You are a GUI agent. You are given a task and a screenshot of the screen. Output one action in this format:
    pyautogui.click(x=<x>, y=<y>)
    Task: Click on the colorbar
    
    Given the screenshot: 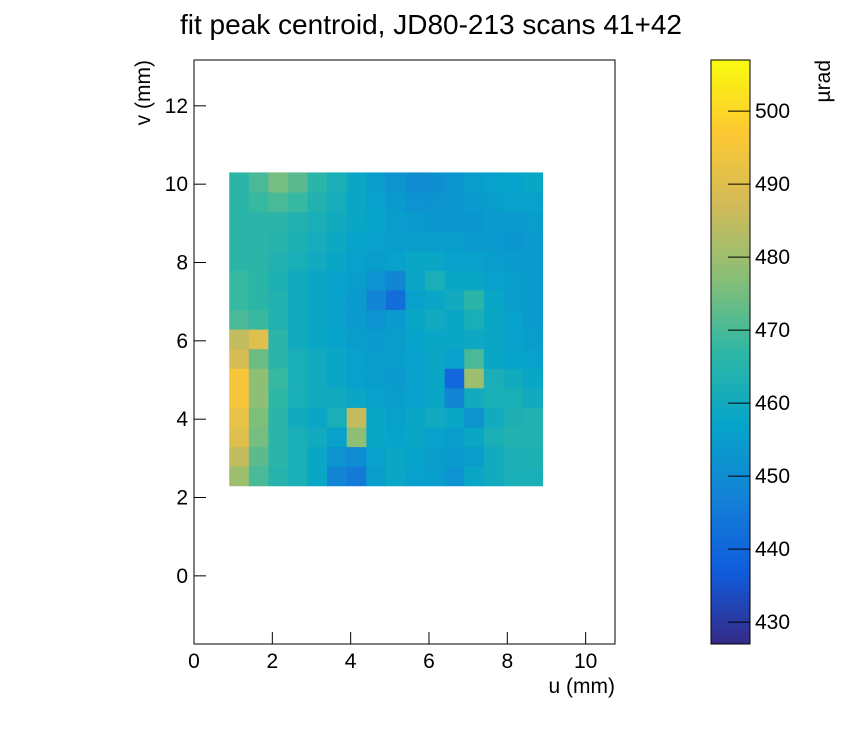 What is the action you would take?
    pyautogui.click(x=730, y=352)
    